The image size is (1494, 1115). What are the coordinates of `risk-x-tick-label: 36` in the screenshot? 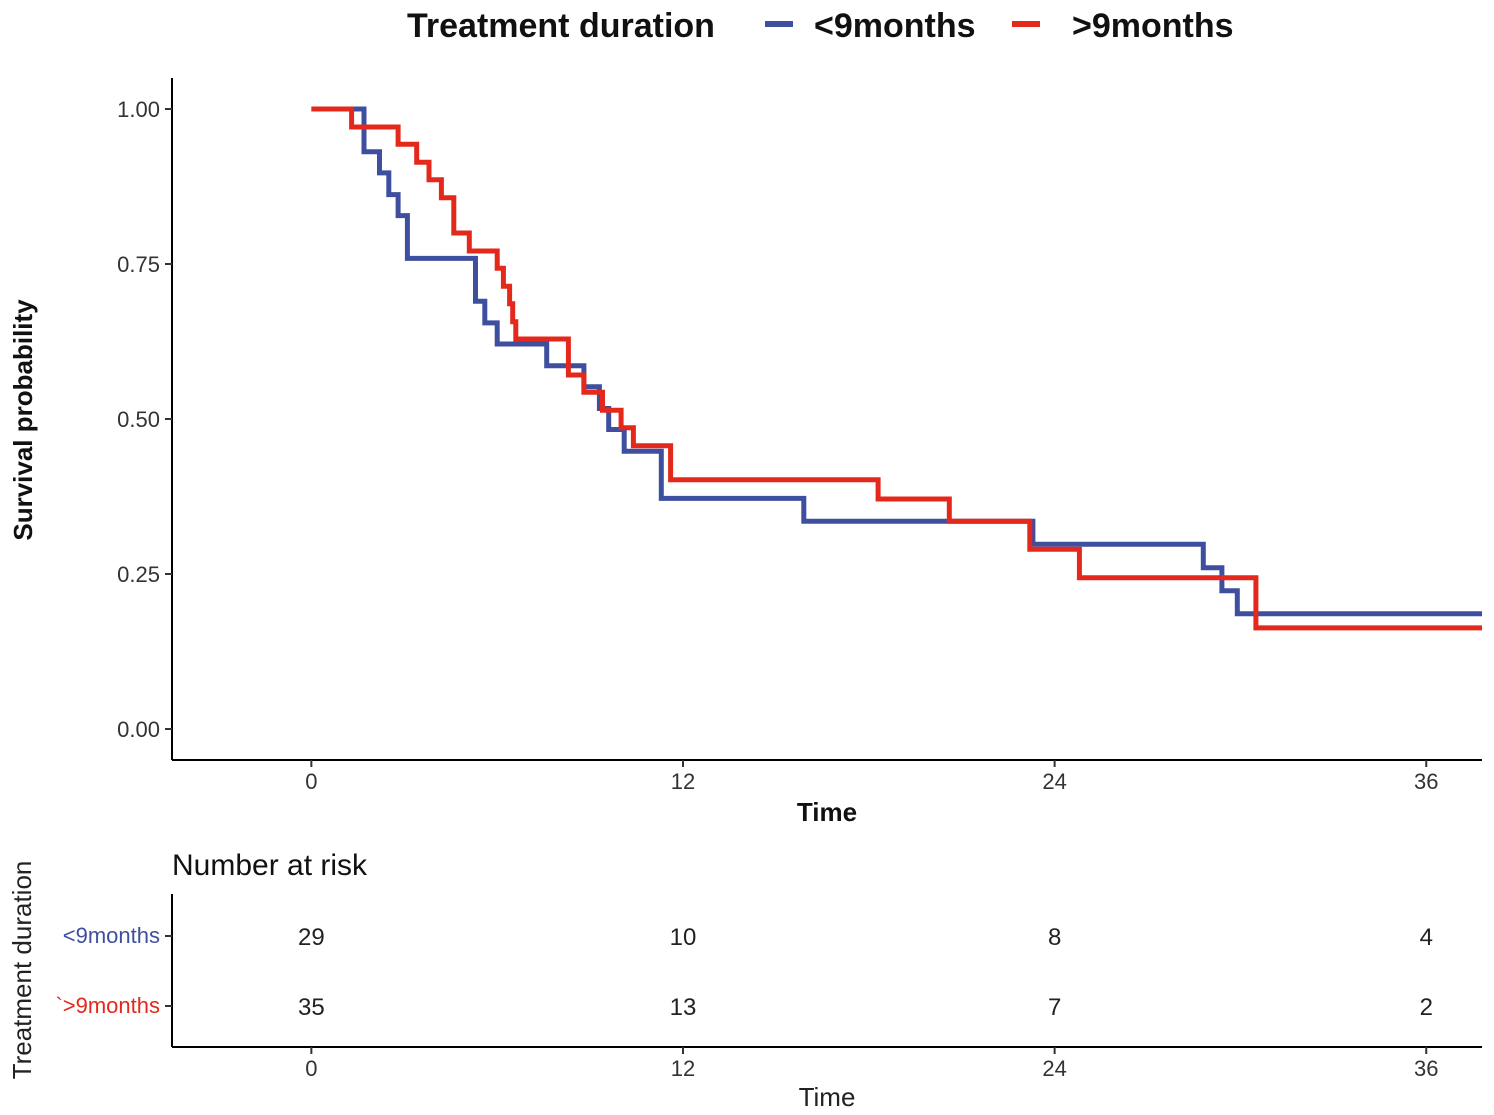 It's located at (1426, 1068).